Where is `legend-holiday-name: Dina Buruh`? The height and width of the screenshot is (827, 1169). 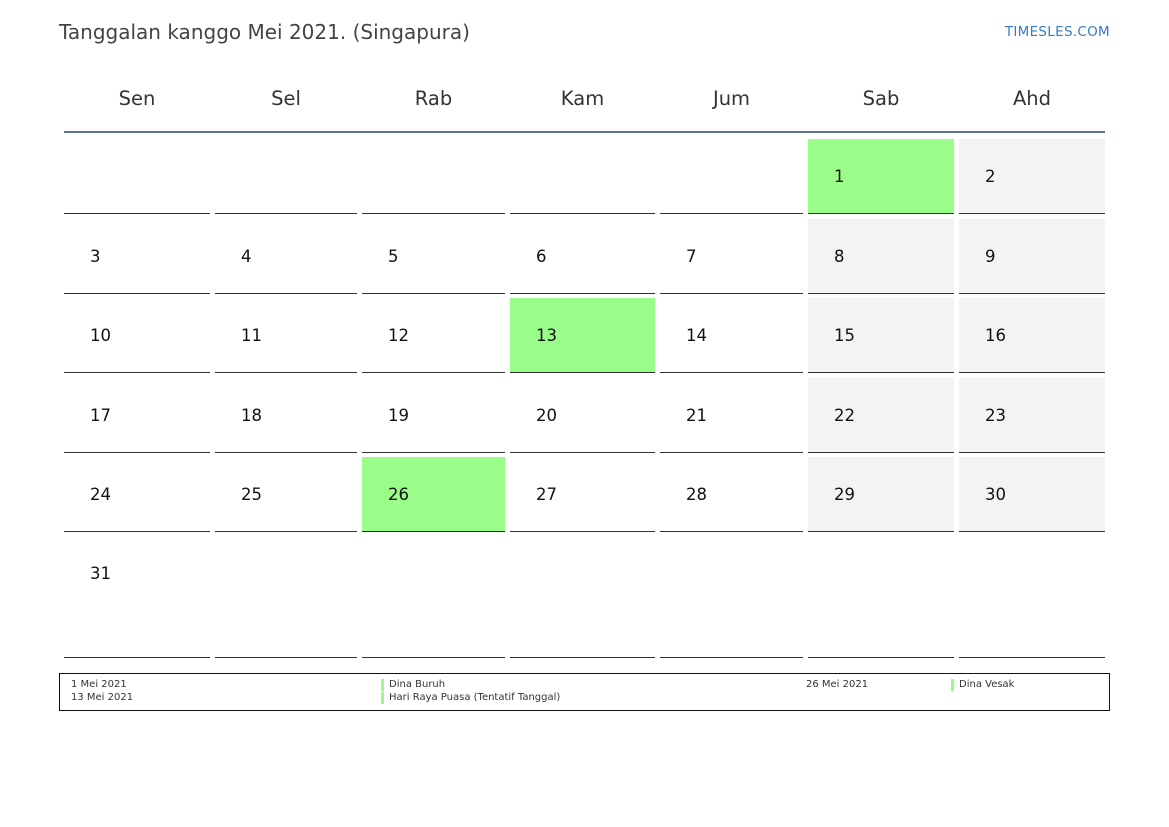
legend-holiday-name: Dina Buruh is located at coordinates (417, 684).